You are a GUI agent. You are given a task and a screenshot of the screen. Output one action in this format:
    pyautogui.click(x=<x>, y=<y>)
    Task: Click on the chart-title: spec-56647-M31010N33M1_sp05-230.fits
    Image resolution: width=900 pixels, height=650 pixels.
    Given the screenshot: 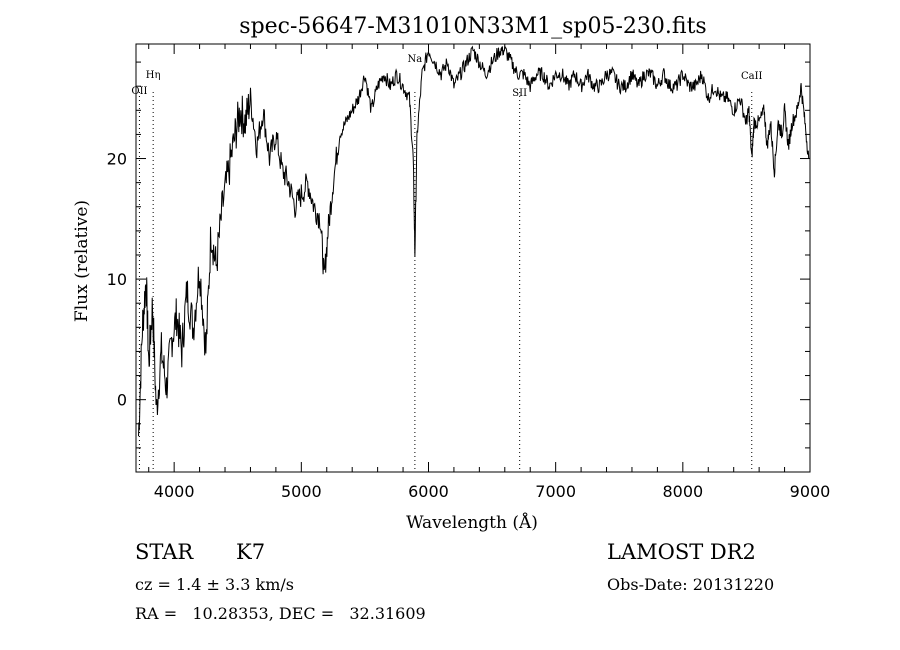 What is the action you would take?
    pyautogui.click(x=472, y=26)
    